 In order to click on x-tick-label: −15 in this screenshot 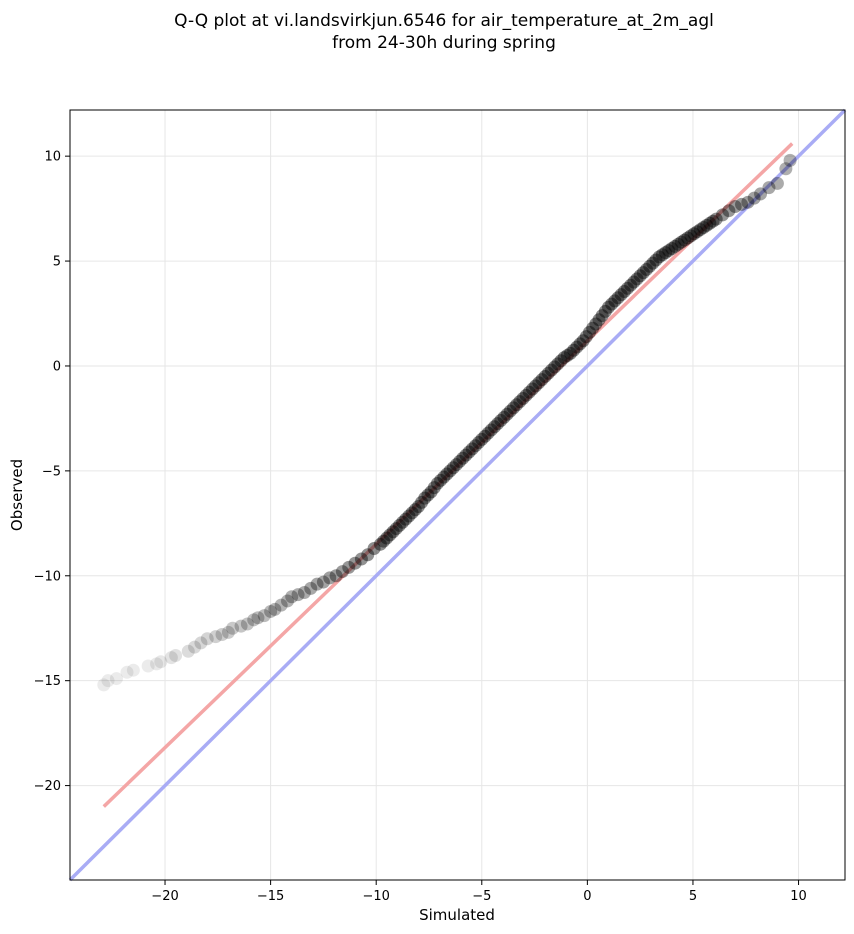, I will do `click(270, 896)`.